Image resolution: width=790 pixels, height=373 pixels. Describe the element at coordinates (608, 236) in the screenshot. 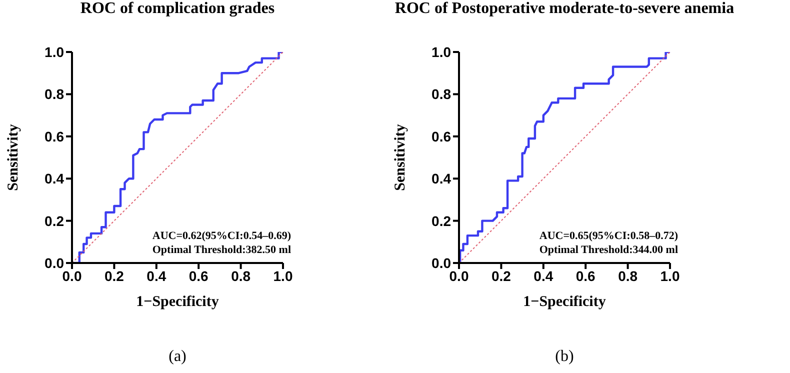

I see `annotation: AUC=0.65(95%CI:0.58–0.72)` at that location.